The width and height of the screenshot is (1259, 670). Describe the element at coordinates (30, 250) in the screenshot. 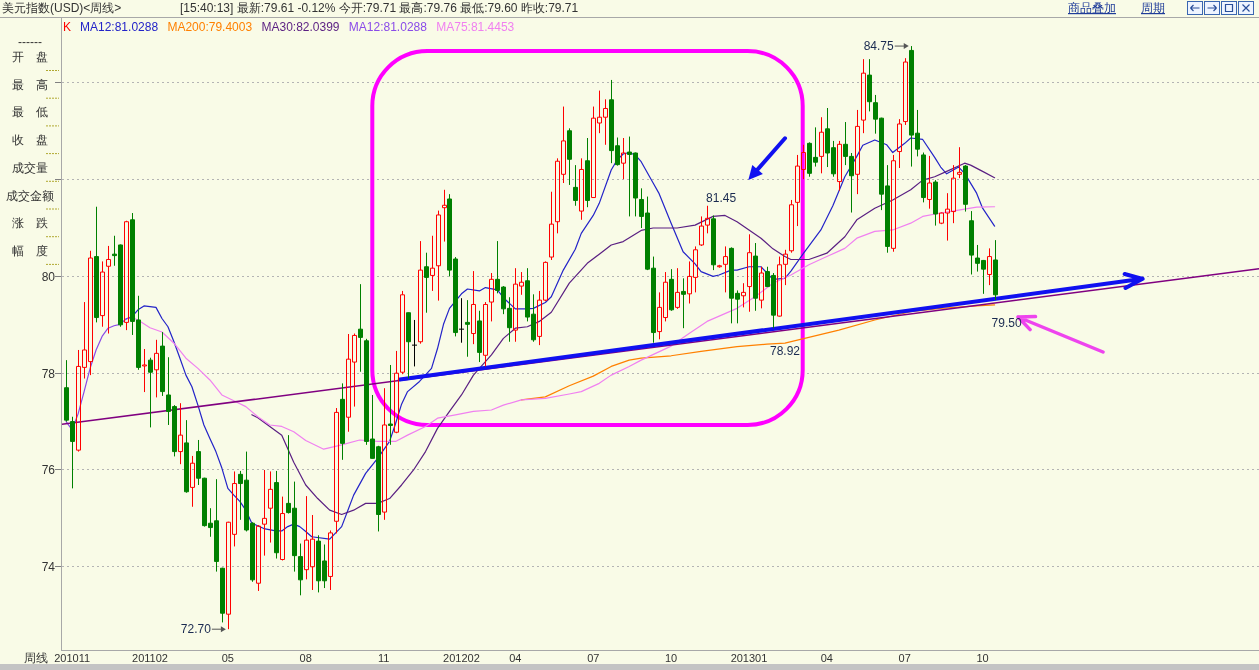

I see `text: 幅 度` at that location.